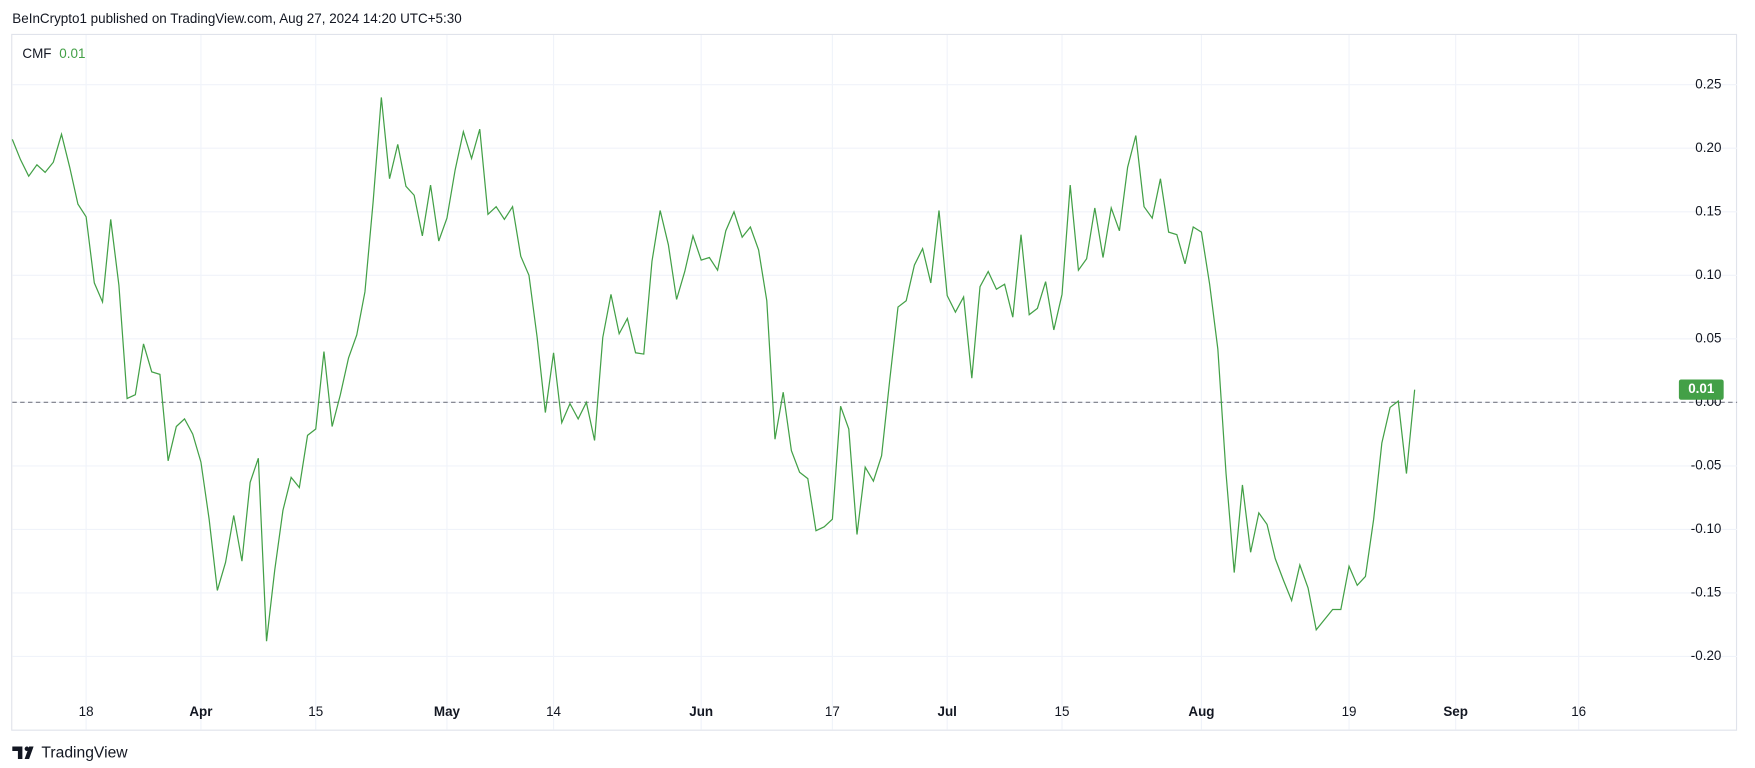 The width and height of the screenshot is (1755, 768). I want to click on x-tick-label: Sep, so click(1455, 711).